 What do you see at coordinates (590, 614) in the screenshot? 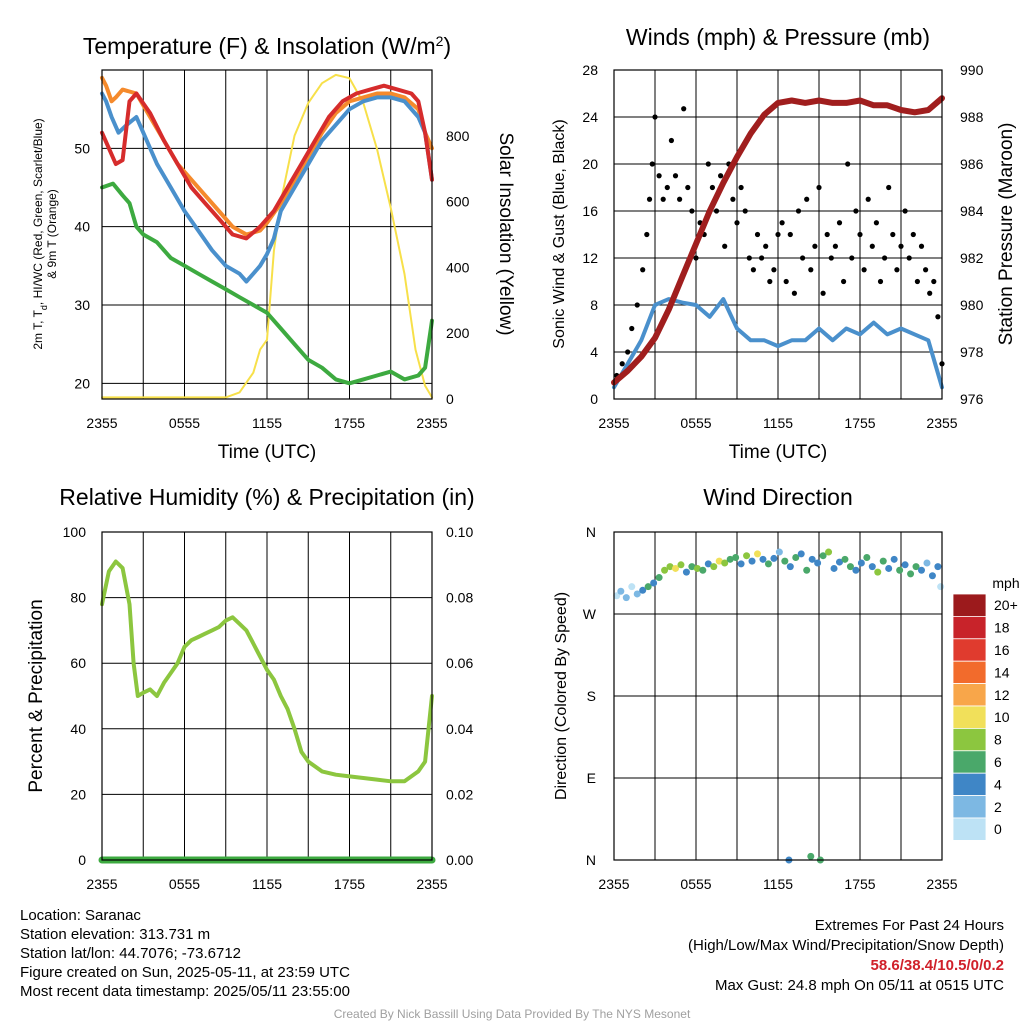
I see `dir-y-tick-label: W` at bounding box center [590, 614].